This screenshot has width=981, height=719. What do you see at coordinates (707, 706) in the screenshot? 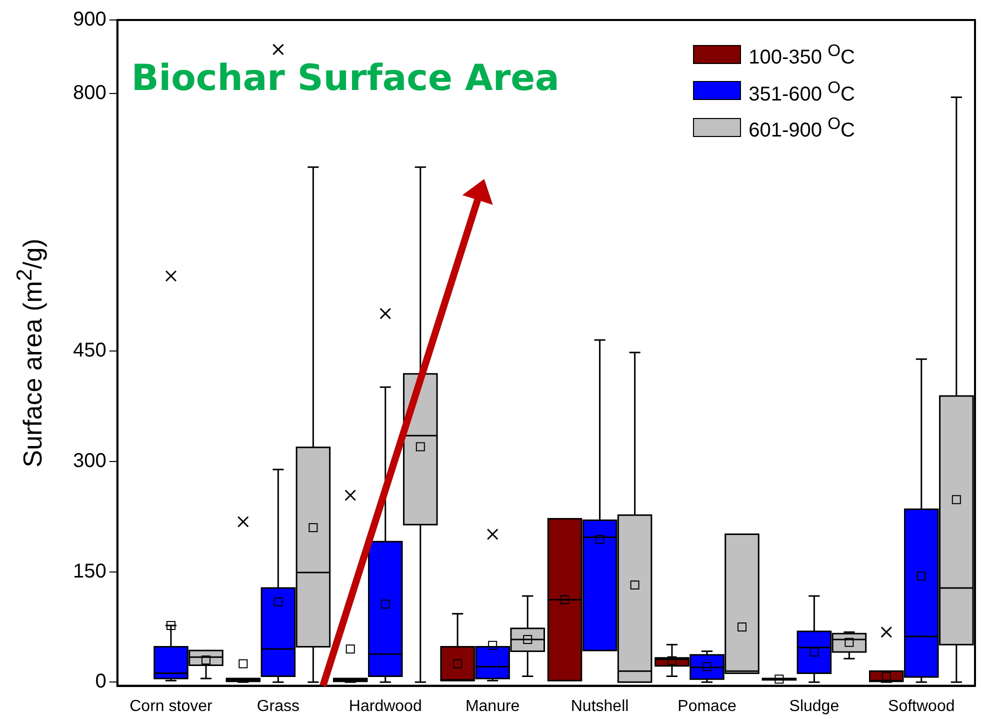
I see `x-tick-label: Pomace` at bounding box center [707, 706].